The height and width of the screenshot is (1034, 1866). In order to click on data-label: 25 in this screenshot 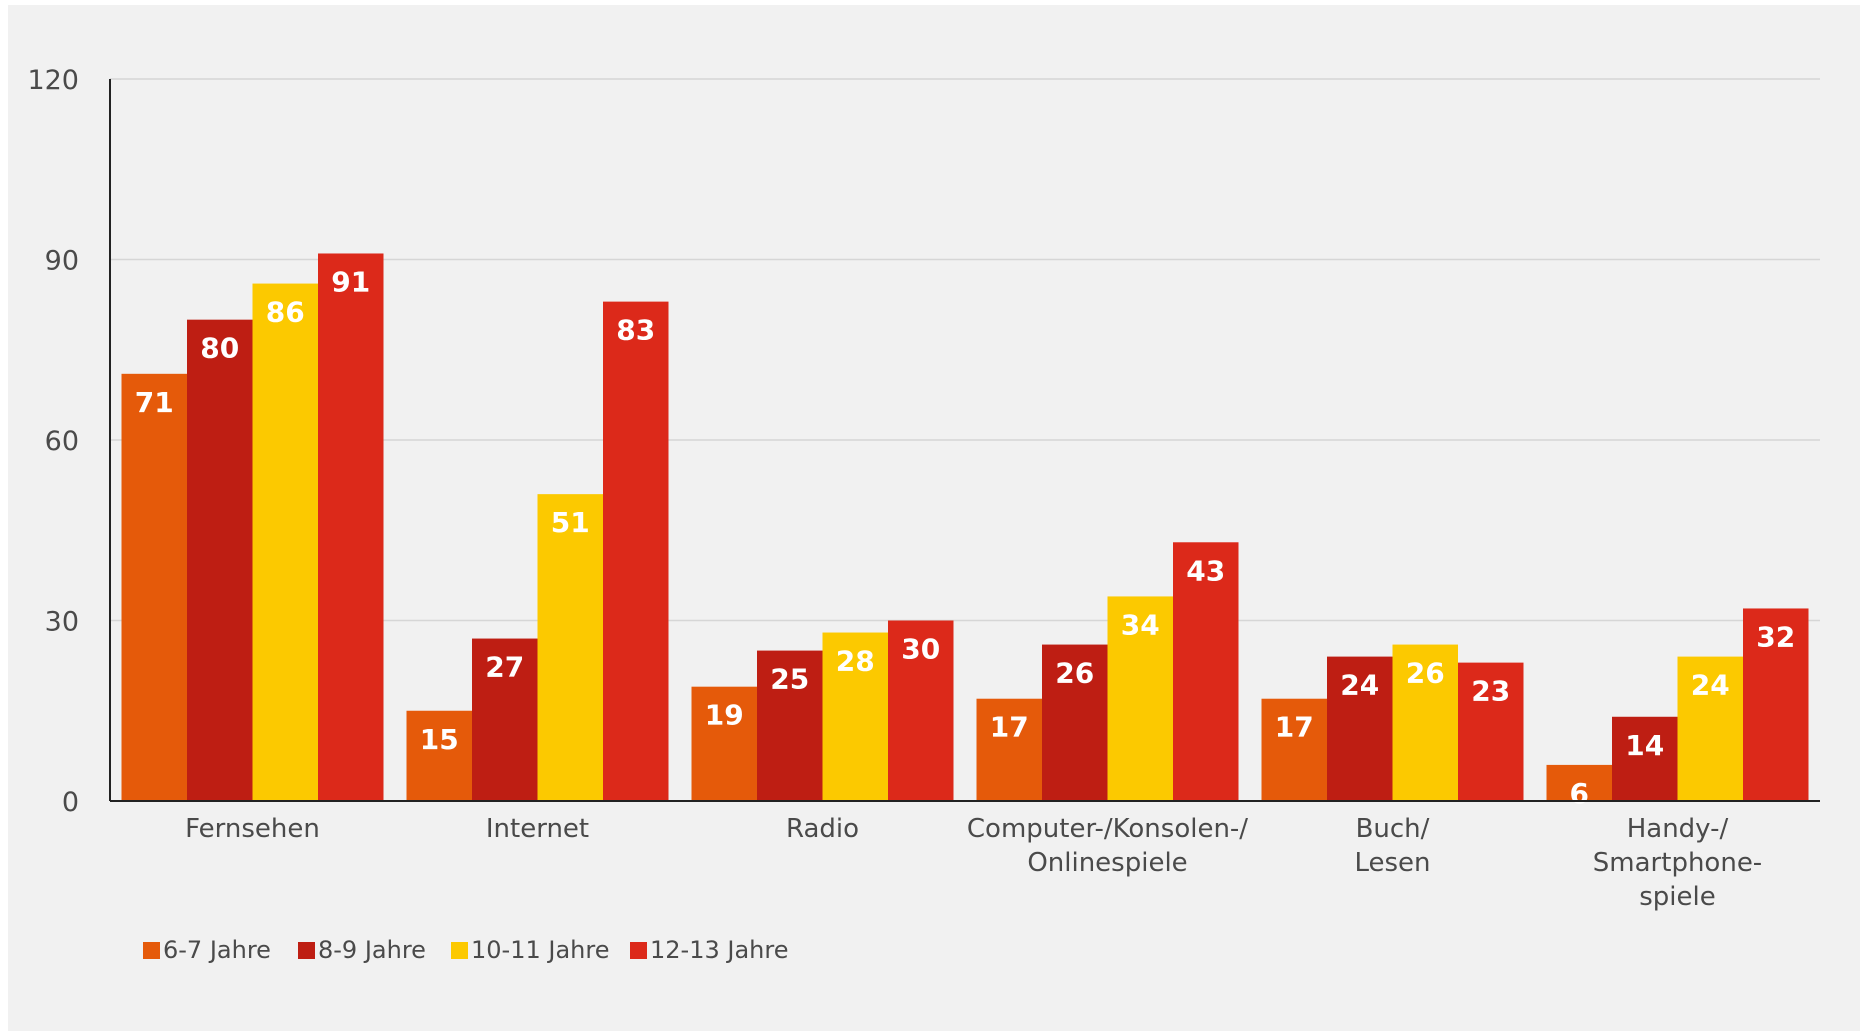, I will do `click(789, 679)`.